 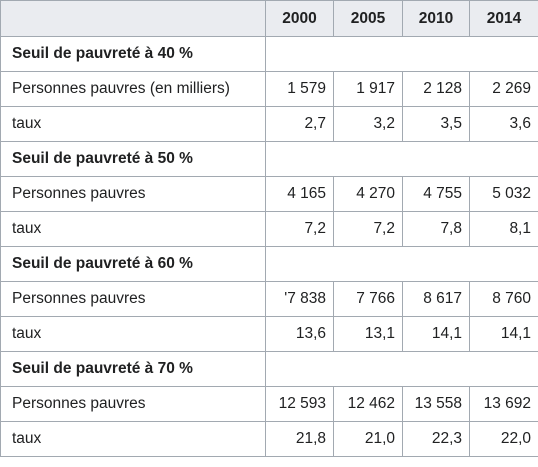 What do you see at coordinates (133, 89) in the screenshot?
I see `row-label: Personnes pauvres (en milliers)` at bounding box center [133, 89].